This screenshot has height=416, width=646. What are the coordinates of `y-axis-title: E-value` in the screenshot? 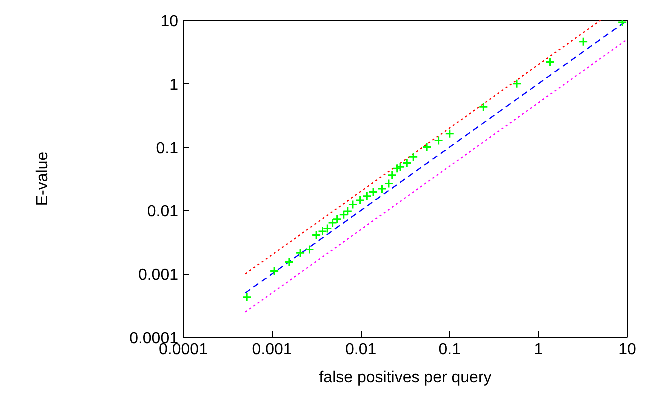 It's located at (43, 179).